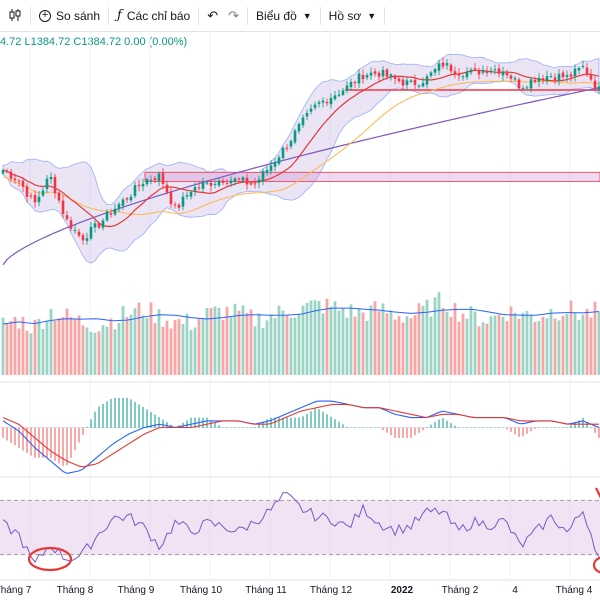 This screenshot has height=600, width=600. Describe the element at coordinates (235, 15) in the screenshot. I see `redo-button: ↷` at that location.